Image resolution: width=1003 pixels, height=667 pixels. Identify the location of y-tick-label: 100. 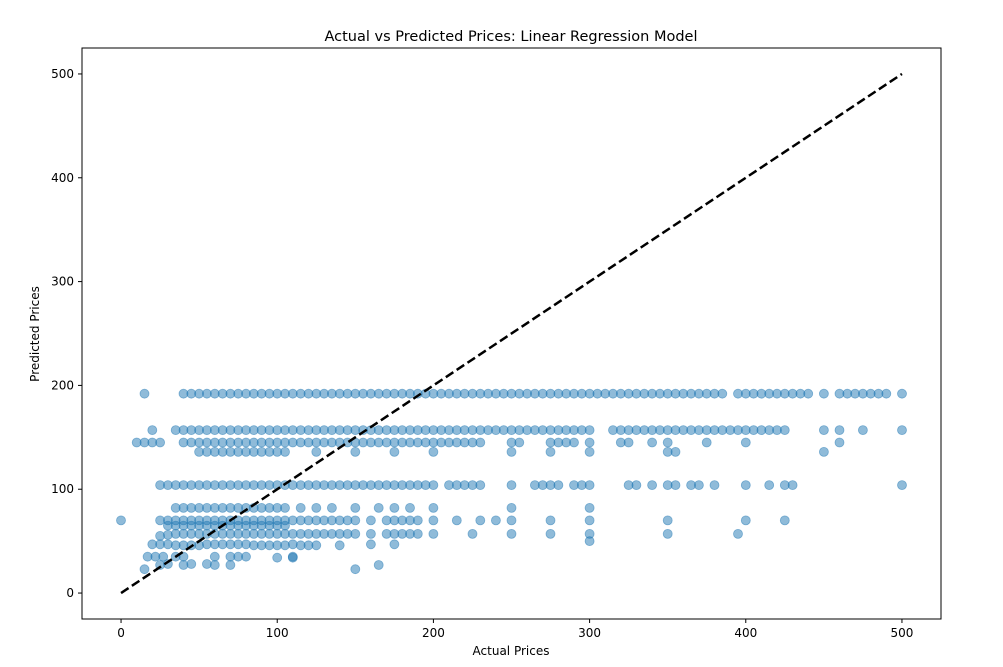
(62, 489).